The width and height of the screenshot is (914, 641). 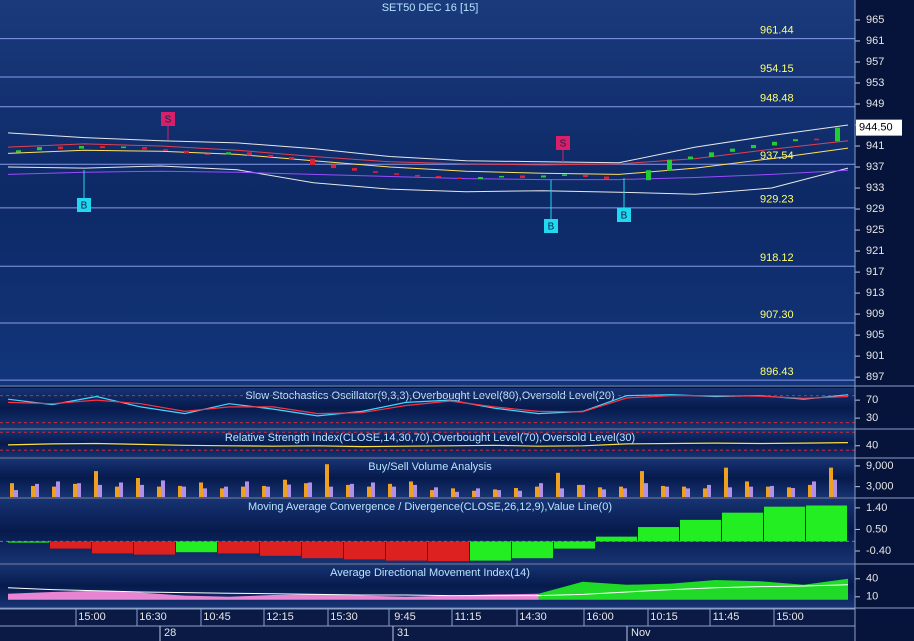 I want to click on y-tick-label: 965, so click(x=875, y=20).